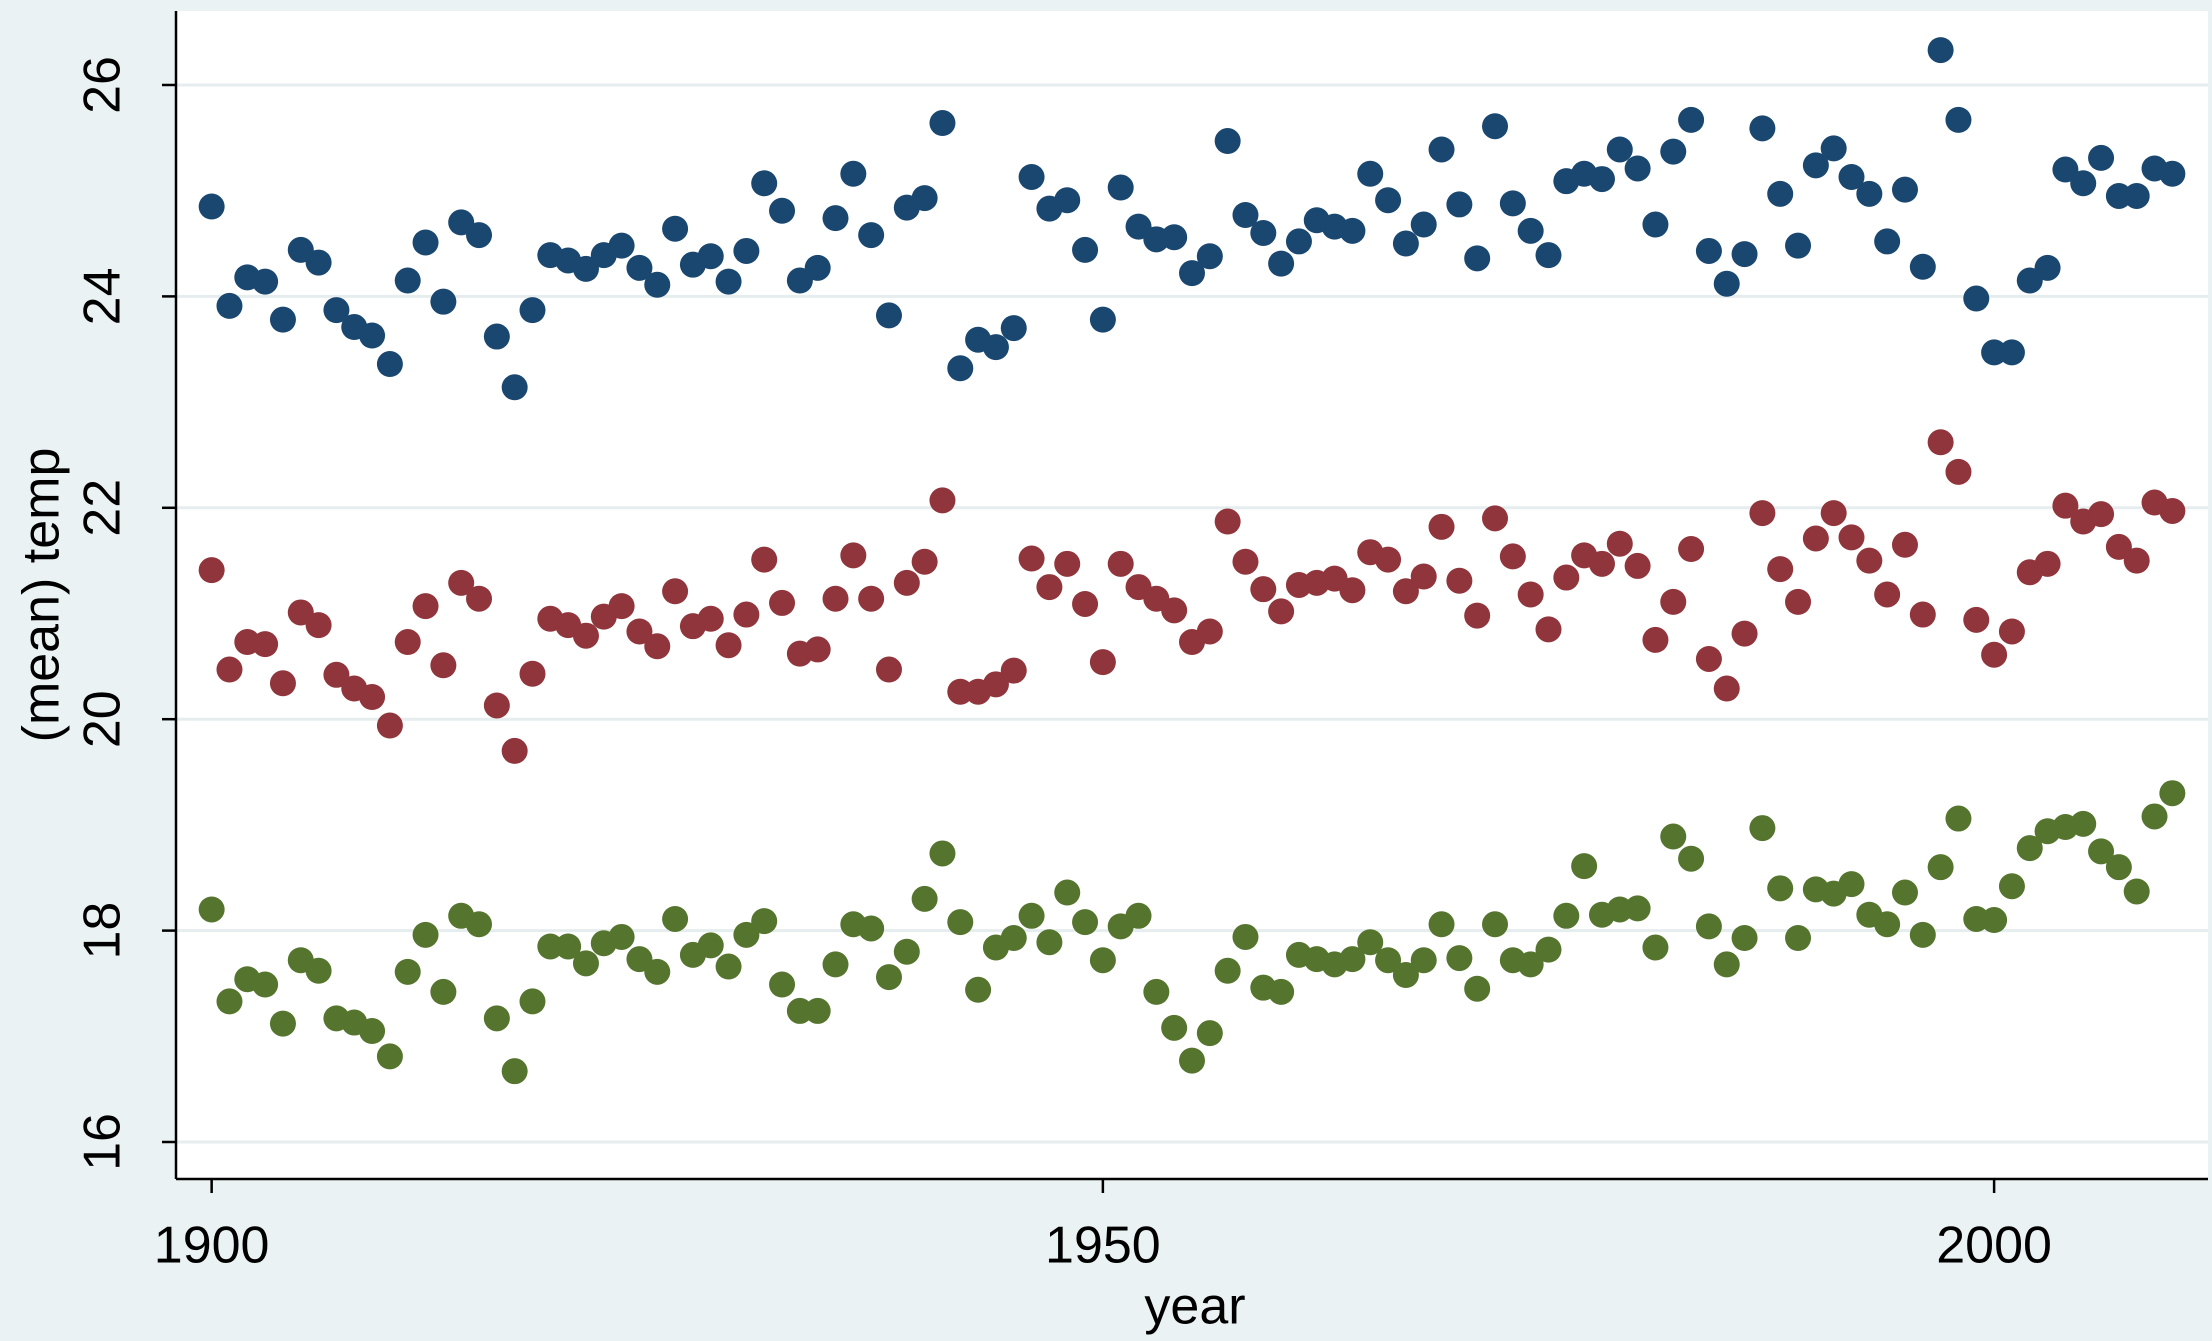 This screenshot has width=2212, height=1341. Describe the element at coordinates (1194, 1307) in the screenshot. I see `x-axis-title: year` at that location.